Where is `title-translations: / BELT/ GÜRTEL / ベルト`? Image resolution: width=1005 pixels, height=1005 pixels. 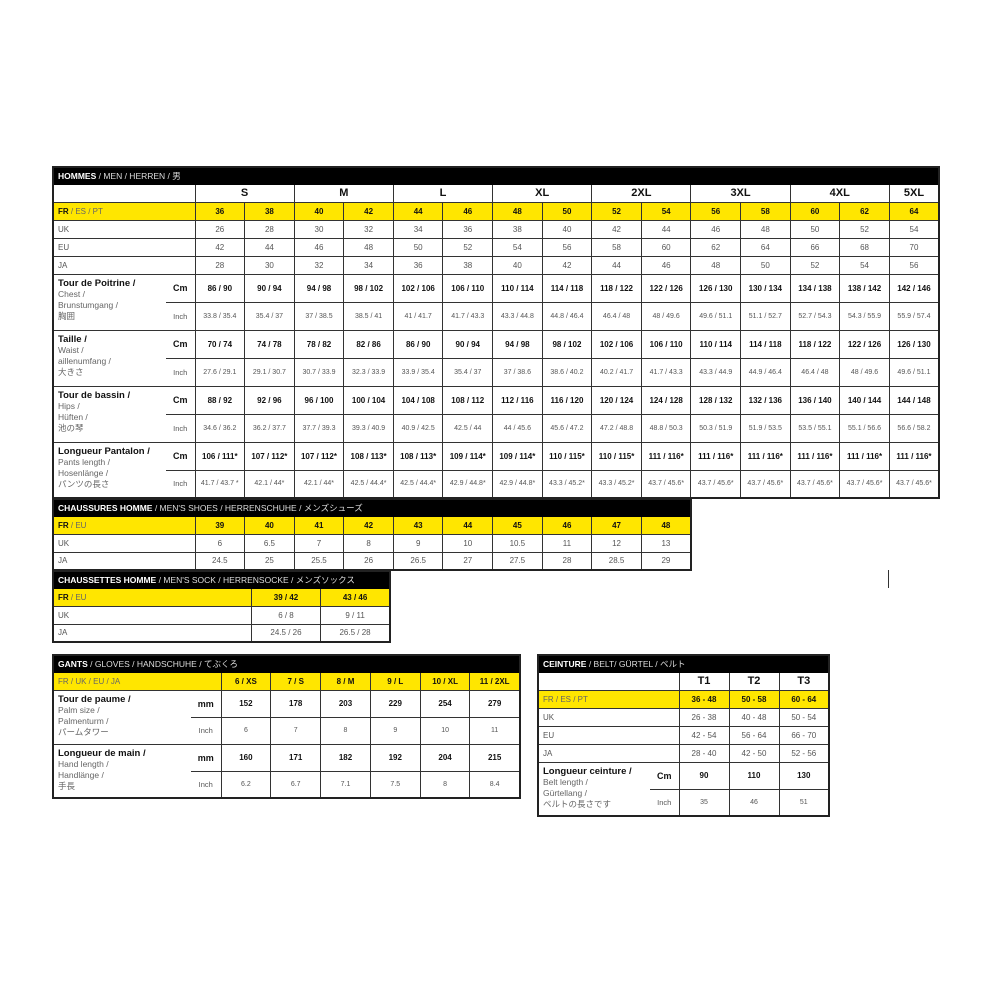
title-translations: / BELT/ GÜRTEL / ベルト is located at coordinates (636, 663).